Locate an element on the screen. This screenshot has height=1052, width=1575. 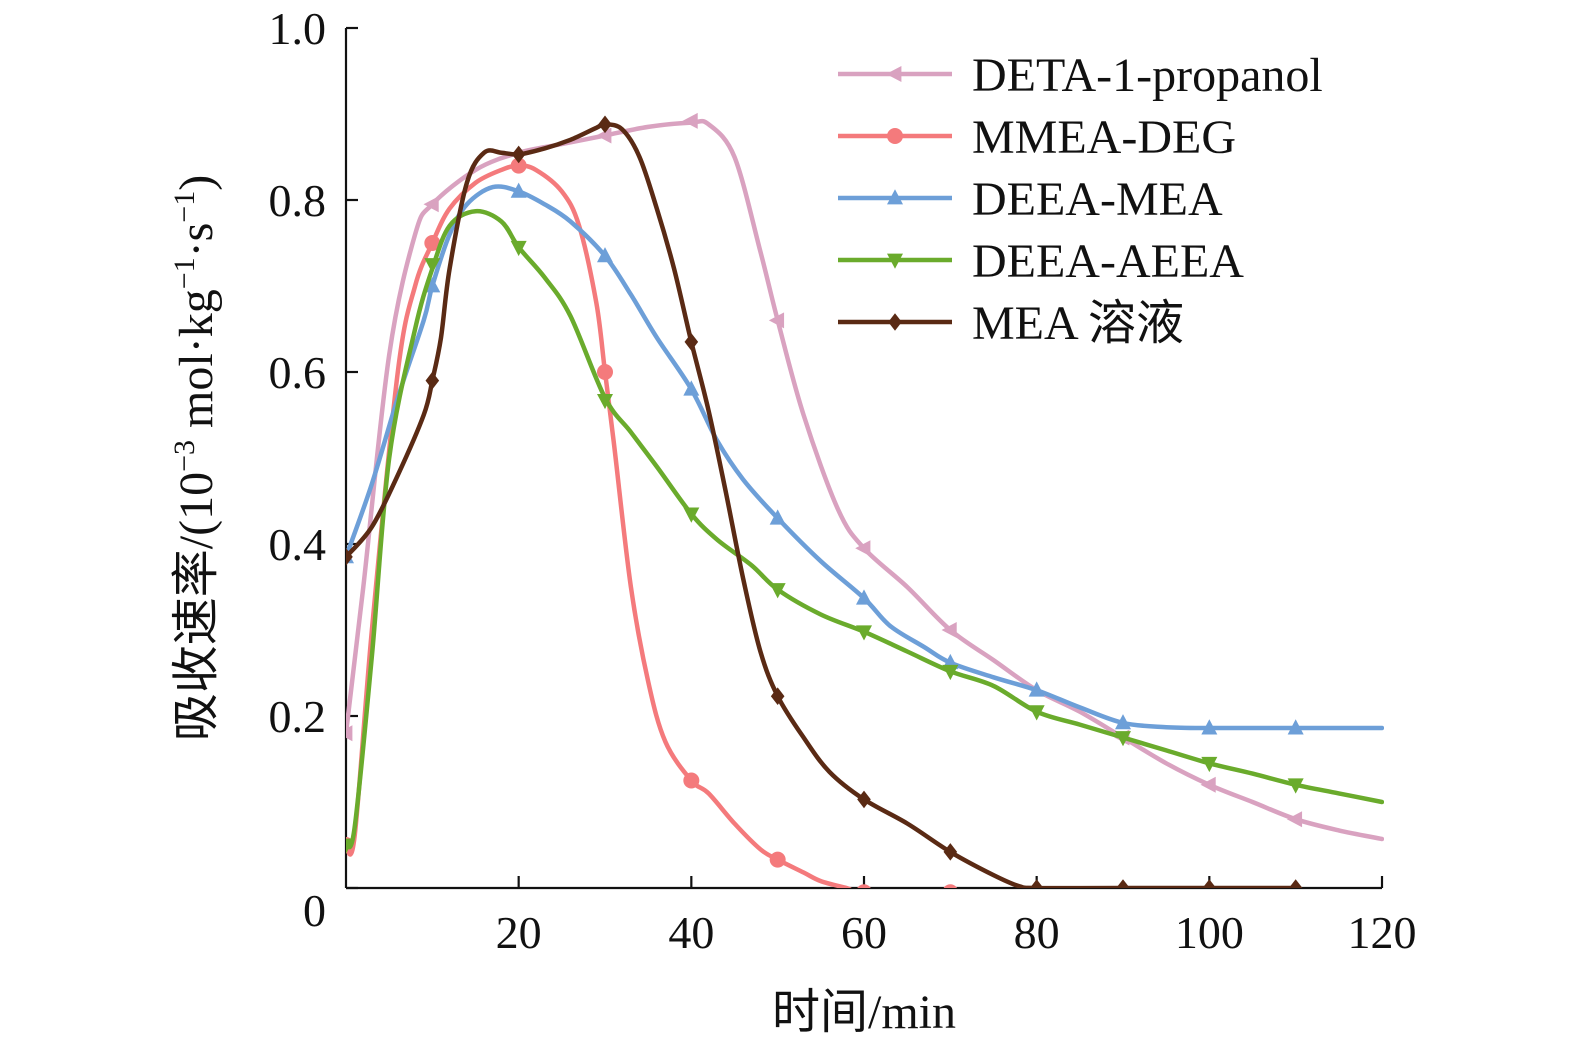
y-ticks: 0 0.2 0.4 0.6 0.8 1.0 is located at coordinates (313, 469).